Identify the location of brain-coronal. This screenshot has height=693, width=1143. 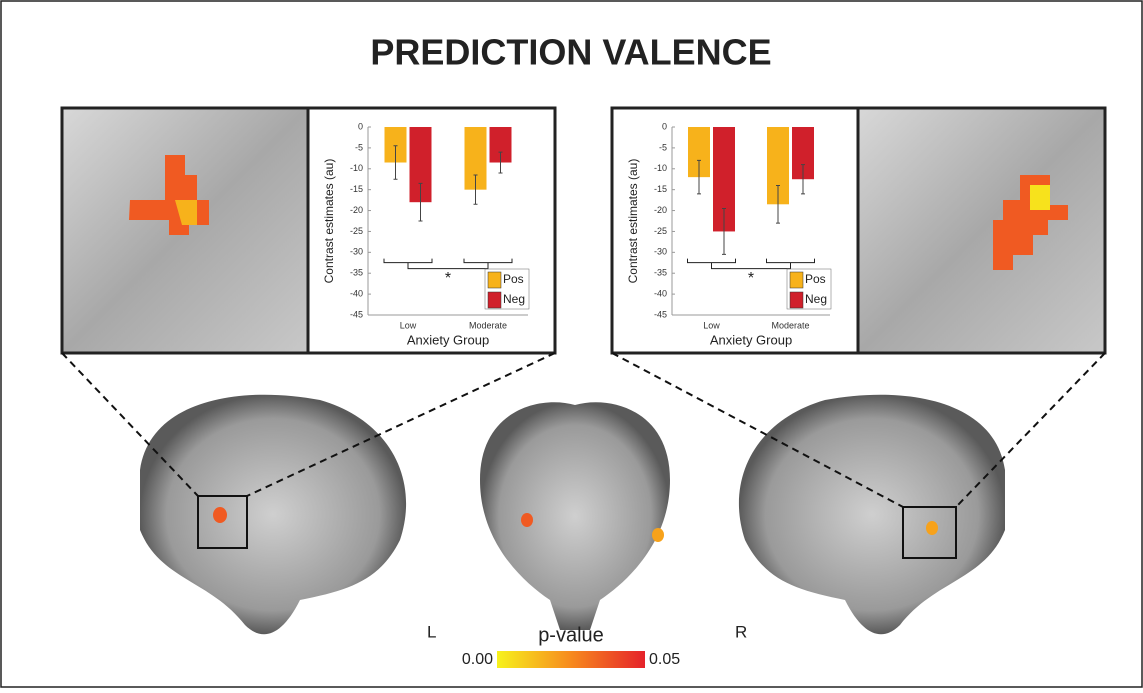
(575, 516).